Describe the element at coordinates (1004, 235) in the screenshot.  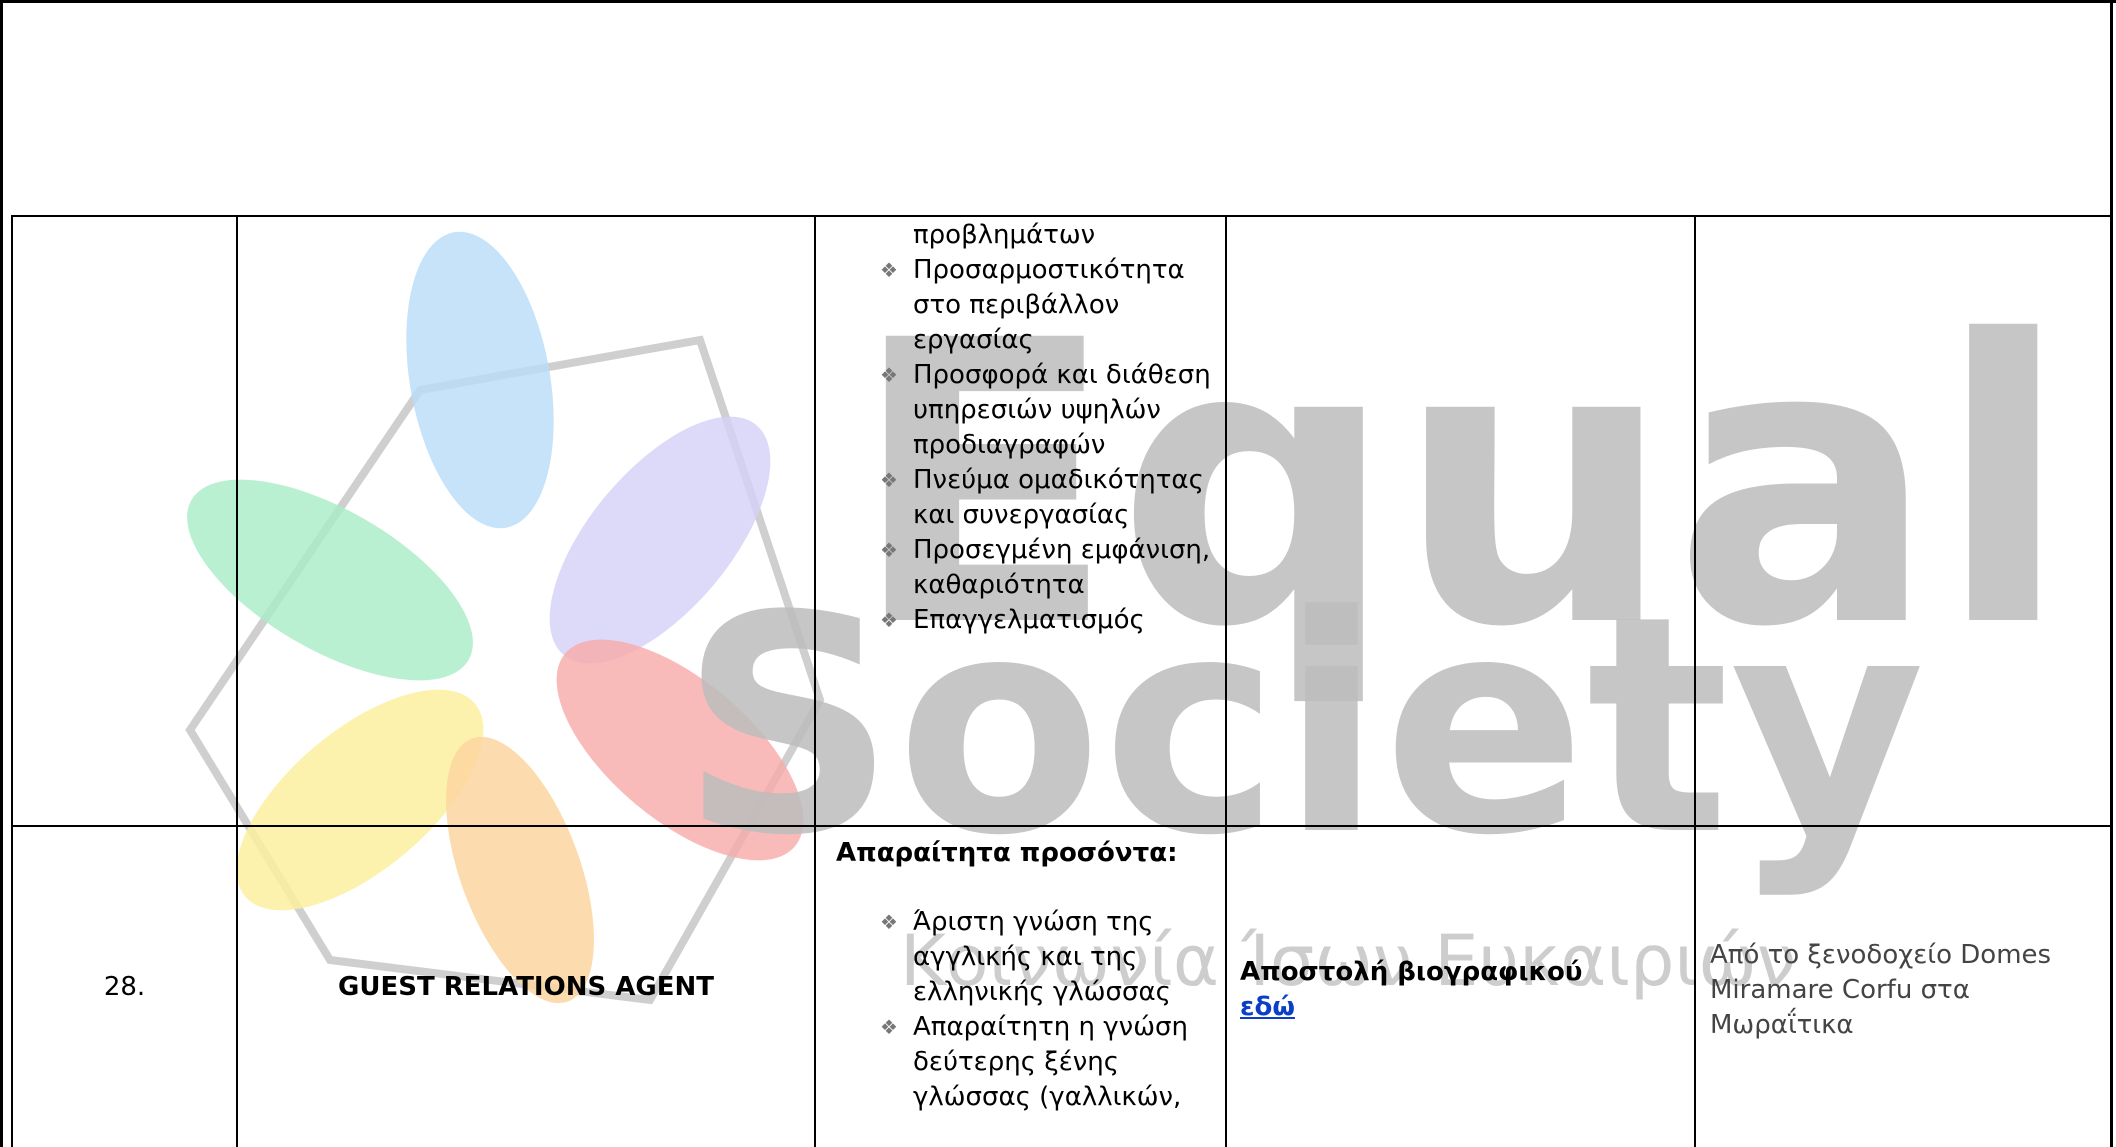
I see `item-text: προβλημάτων` at that location.